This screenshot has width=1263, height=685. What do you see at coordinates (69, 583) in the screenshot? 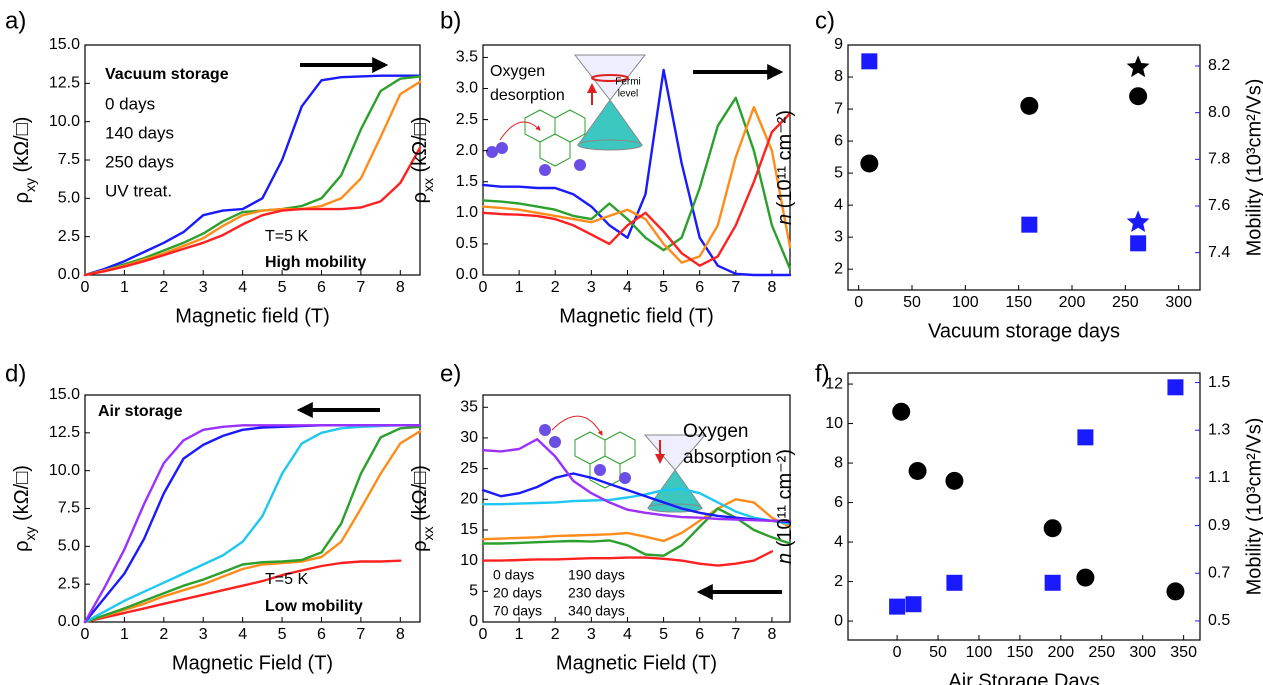
I see `y-tick-label: 2.5` at bounding box center [69, 583].